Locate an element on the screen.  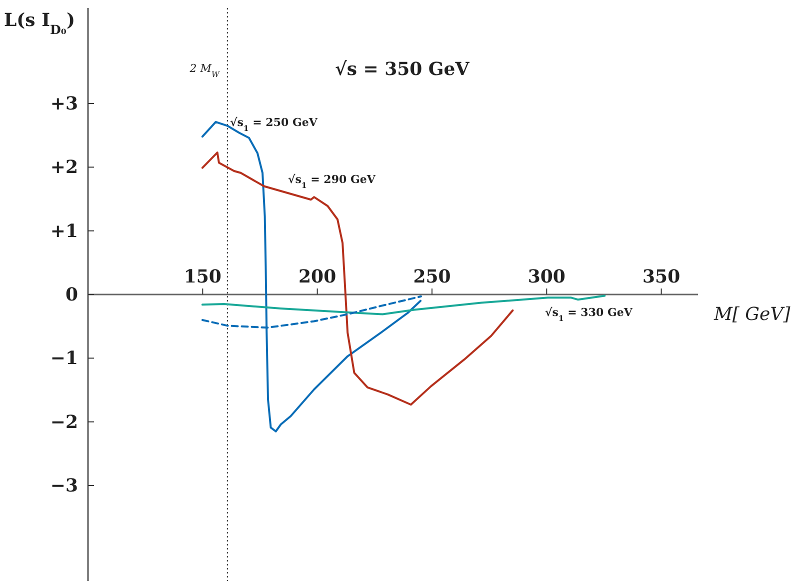
series-label: √s$_{1}$ = 330 GeV is located at coordinates (589, 314).